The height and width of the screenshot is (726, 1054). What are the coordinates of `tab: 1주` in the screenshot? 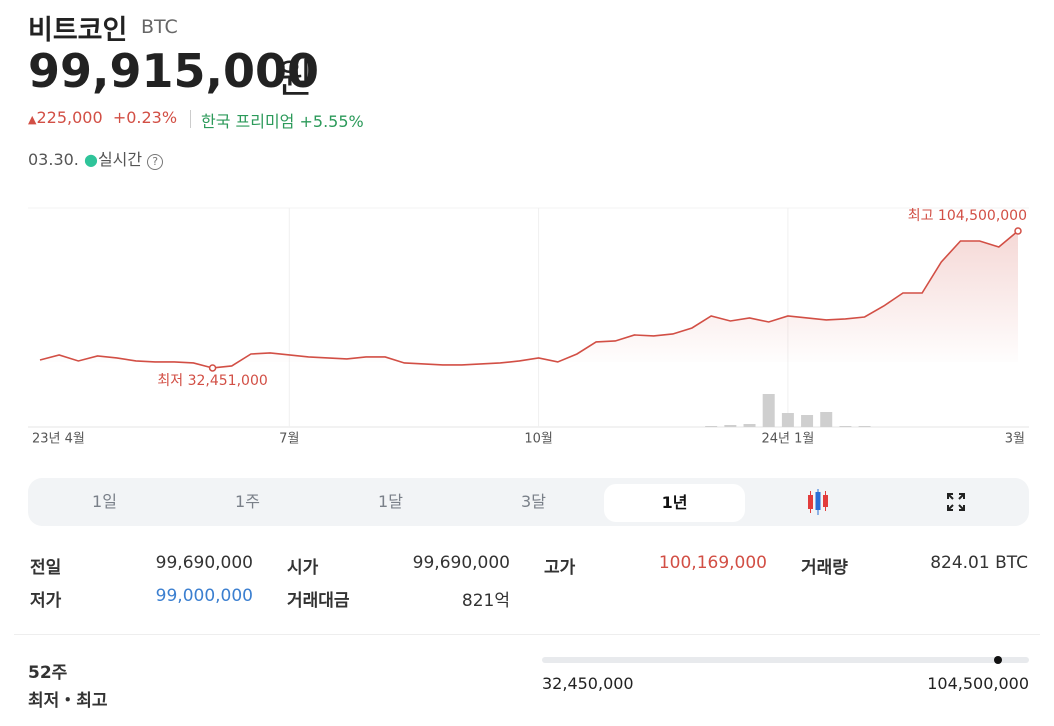 It's located at (247, 501).